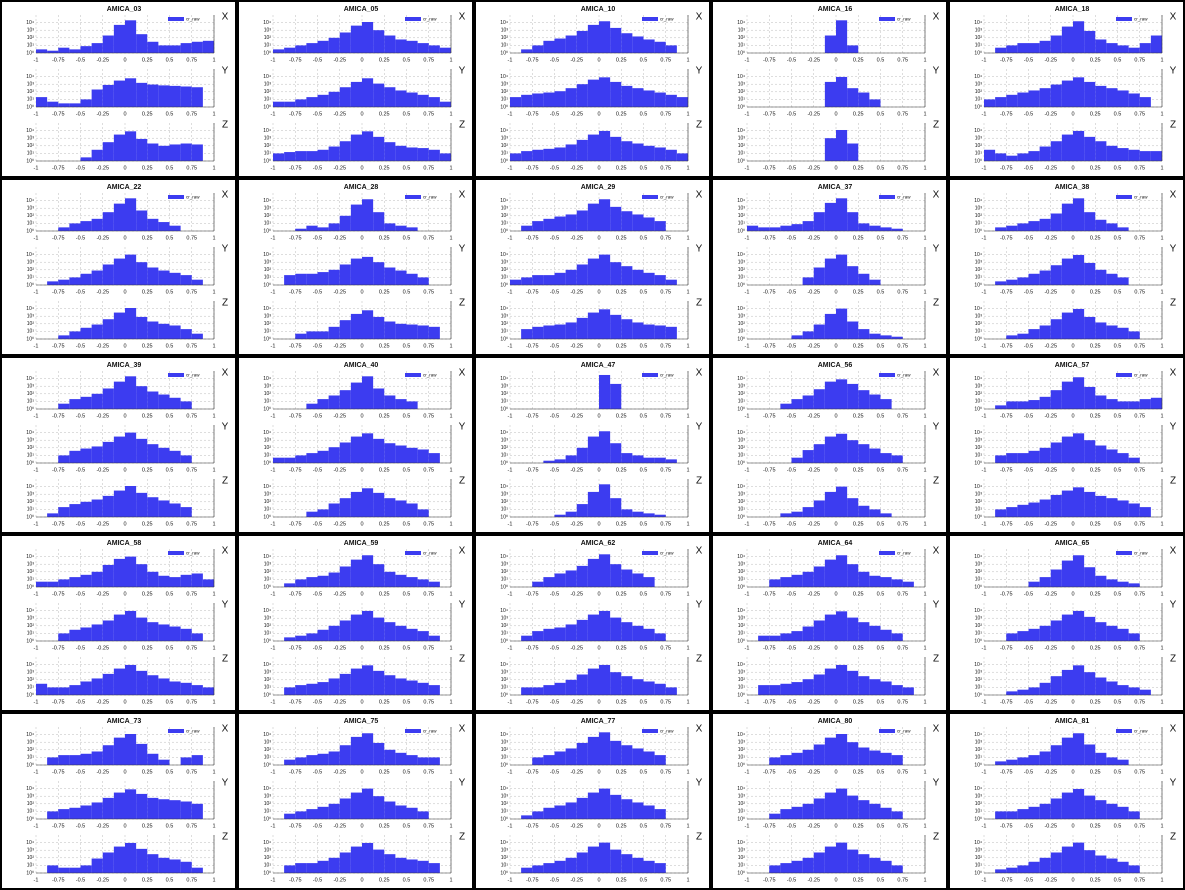 Image resolution: width=1185 pixels, height=890 pixels. Describe the element at coordinates (1173, 303) in the screenshot. I see `axis-letter: Z` at that location.